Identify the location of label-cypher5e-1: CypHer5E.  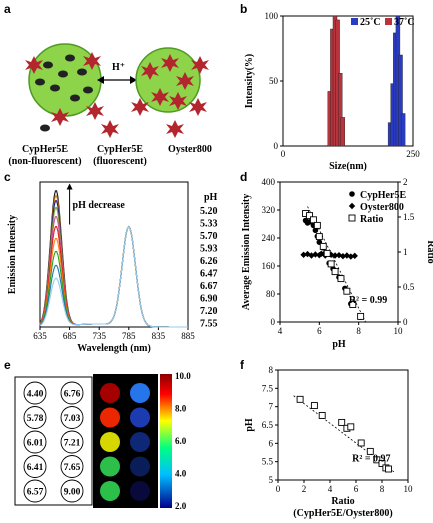
(45, 149).